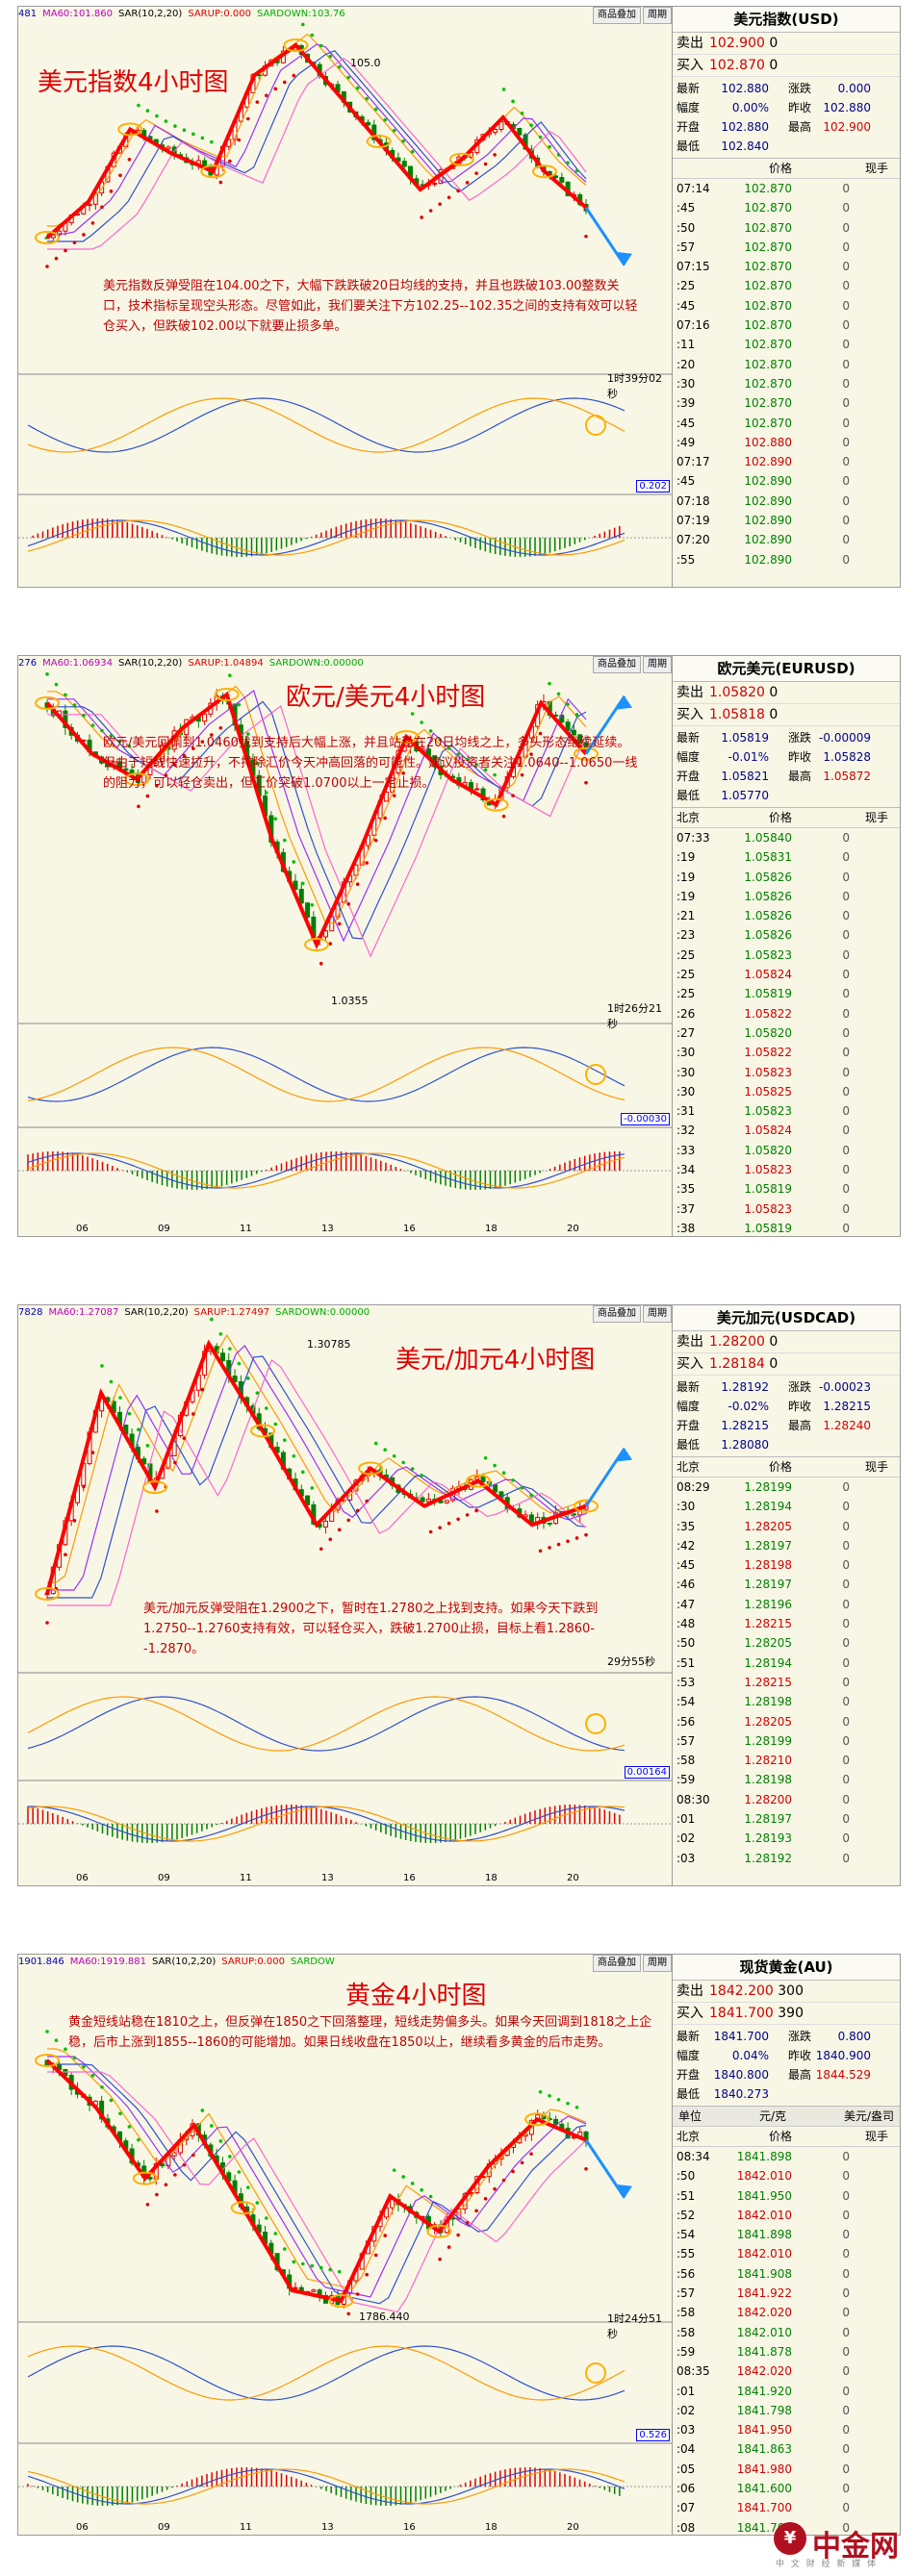  Describe the element at coordinates (768, 1741) in the screenshot. I see `tick-price: 1.28199` at that location.